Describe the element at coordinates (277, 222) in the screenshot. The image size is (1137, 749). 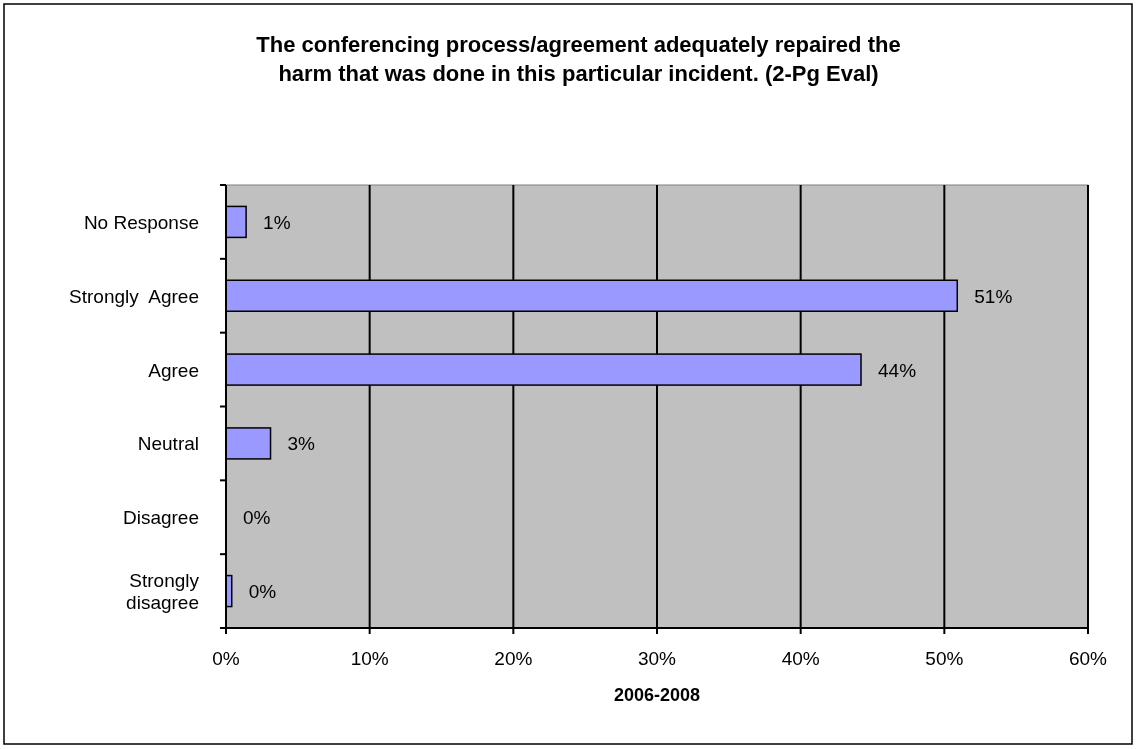
I see `data-label: 1%` at that location.